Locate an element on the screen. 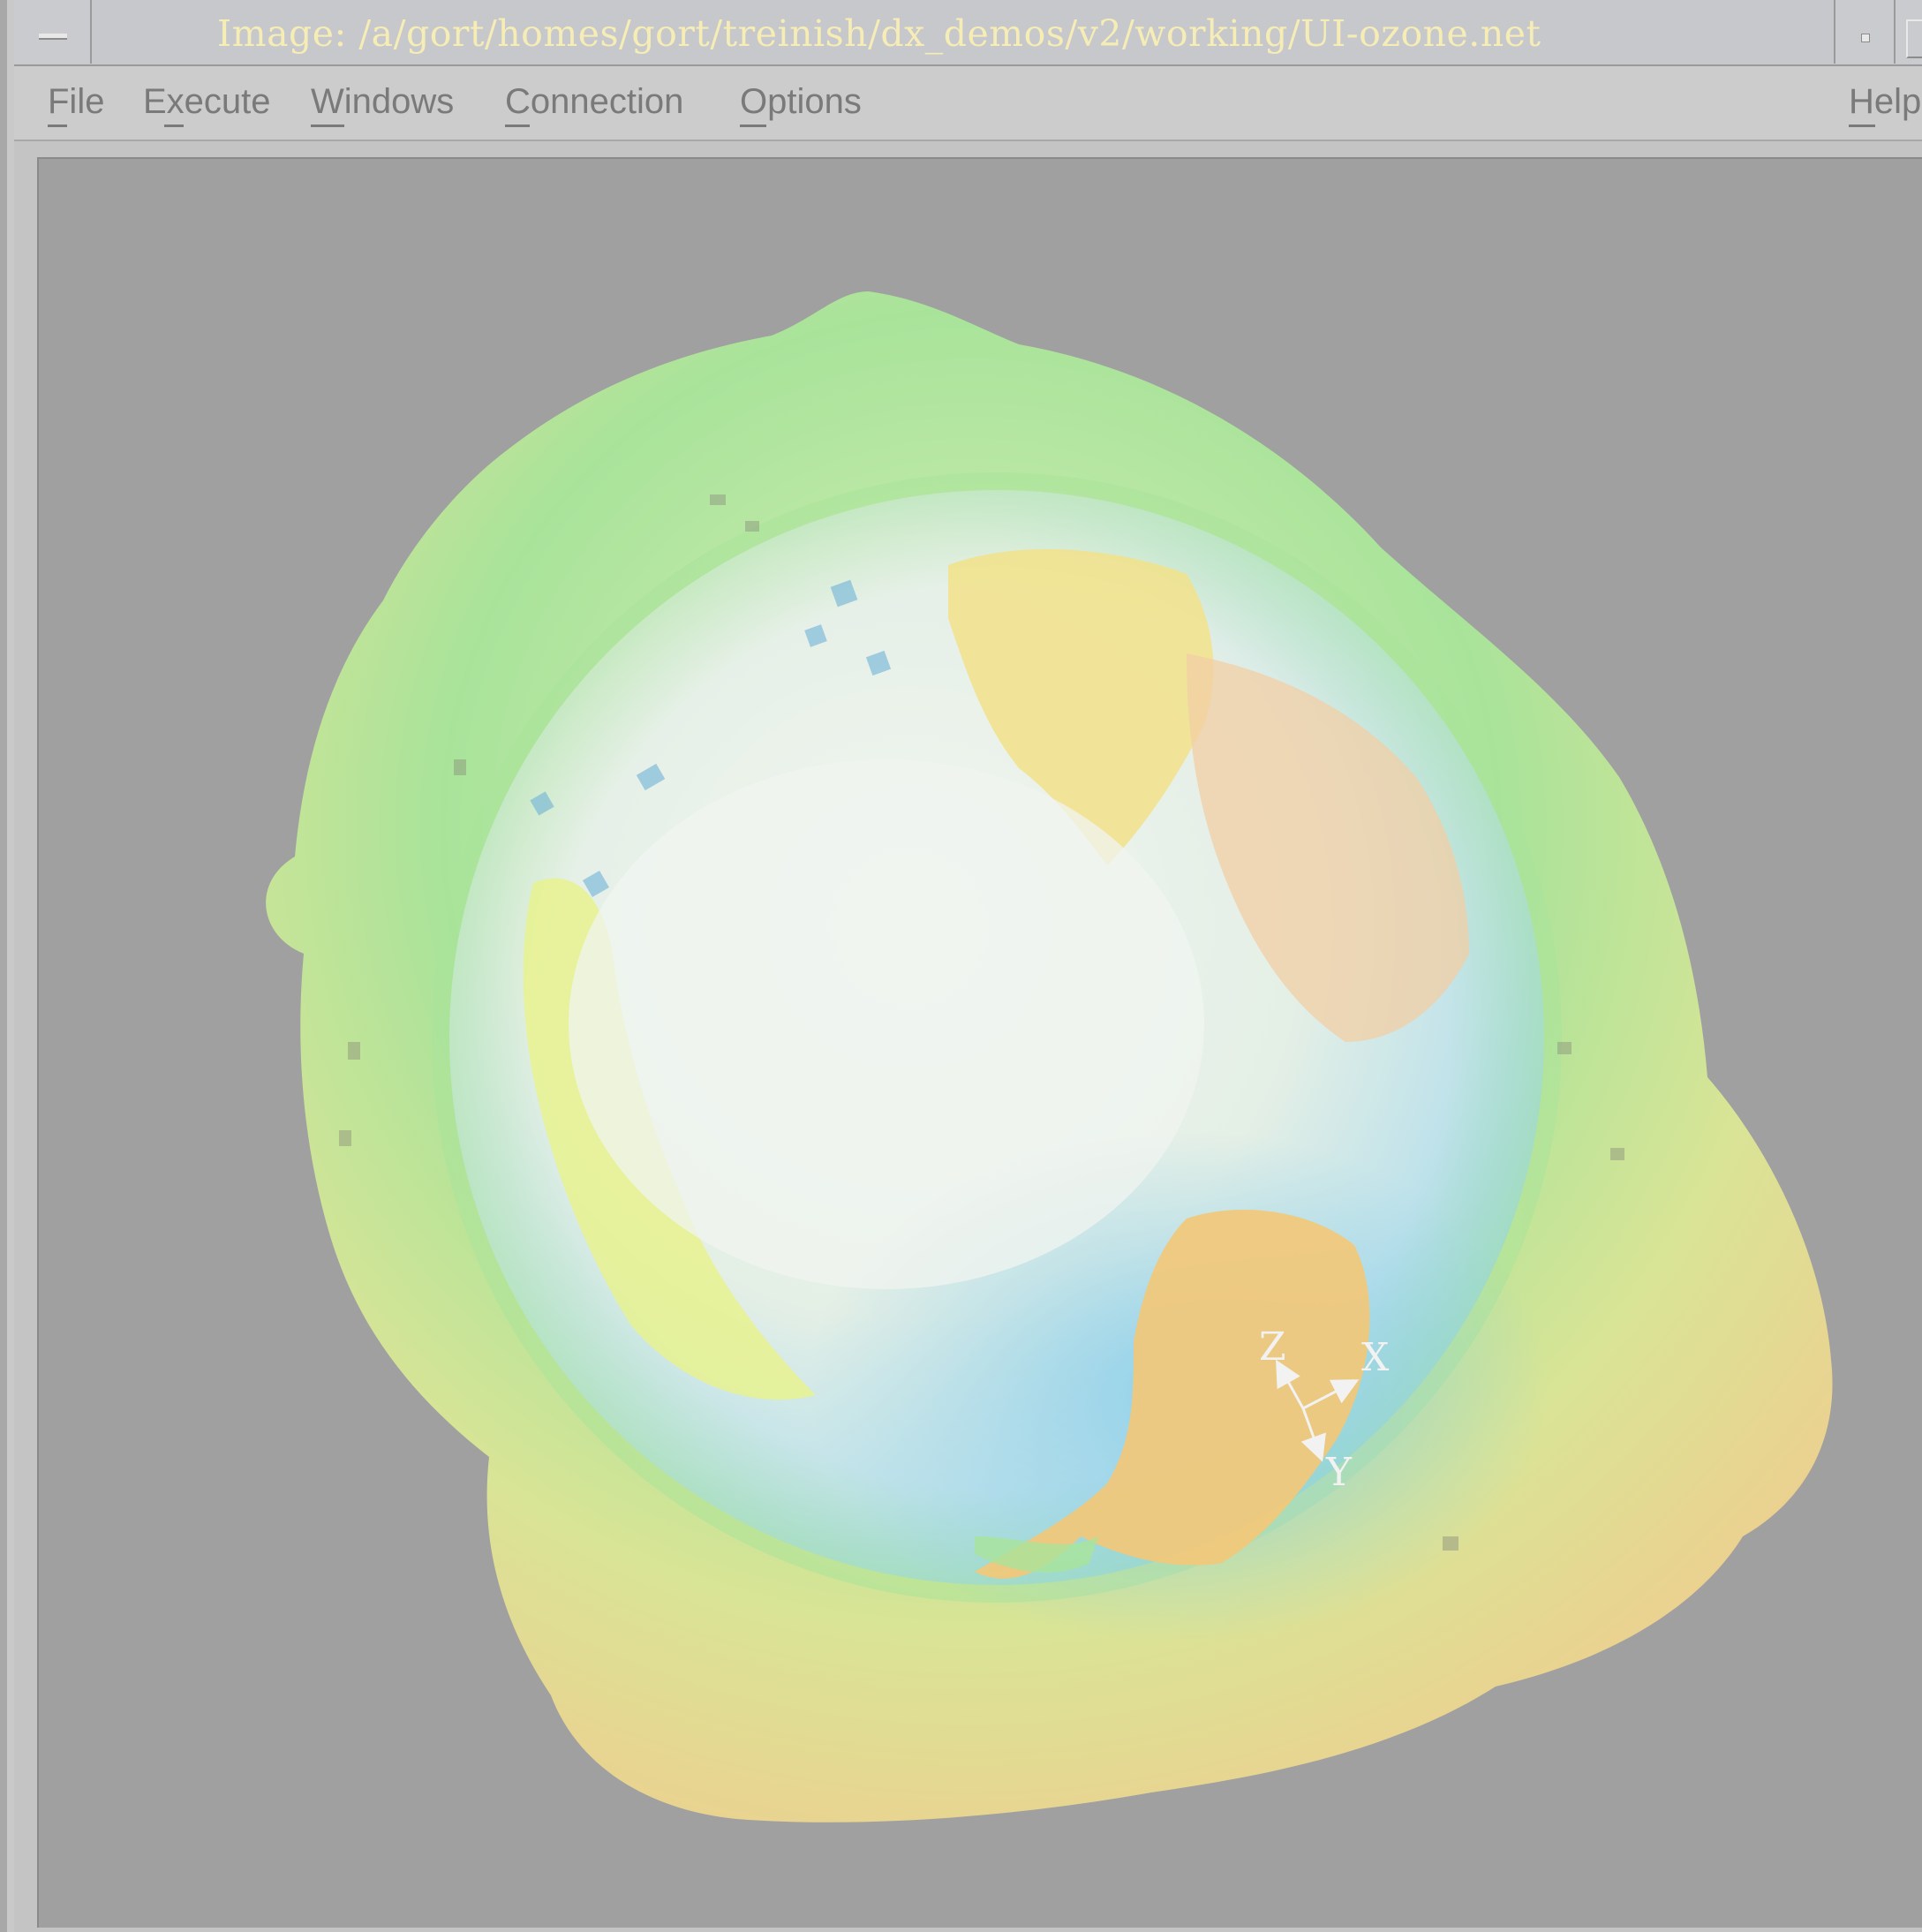 The image size is (1922, 1932). axis-label-z: Z is located at coordinates (1272, 1347).